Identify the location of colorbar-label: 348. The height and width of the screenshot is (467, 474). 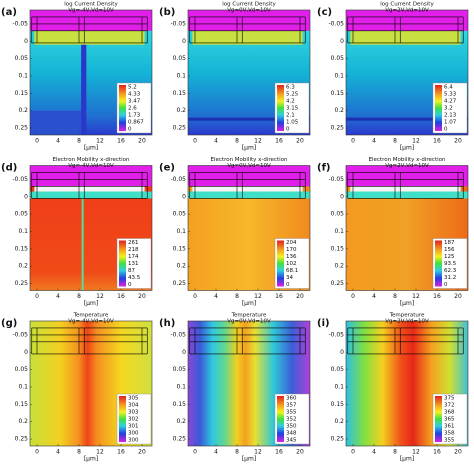
(291, 434).